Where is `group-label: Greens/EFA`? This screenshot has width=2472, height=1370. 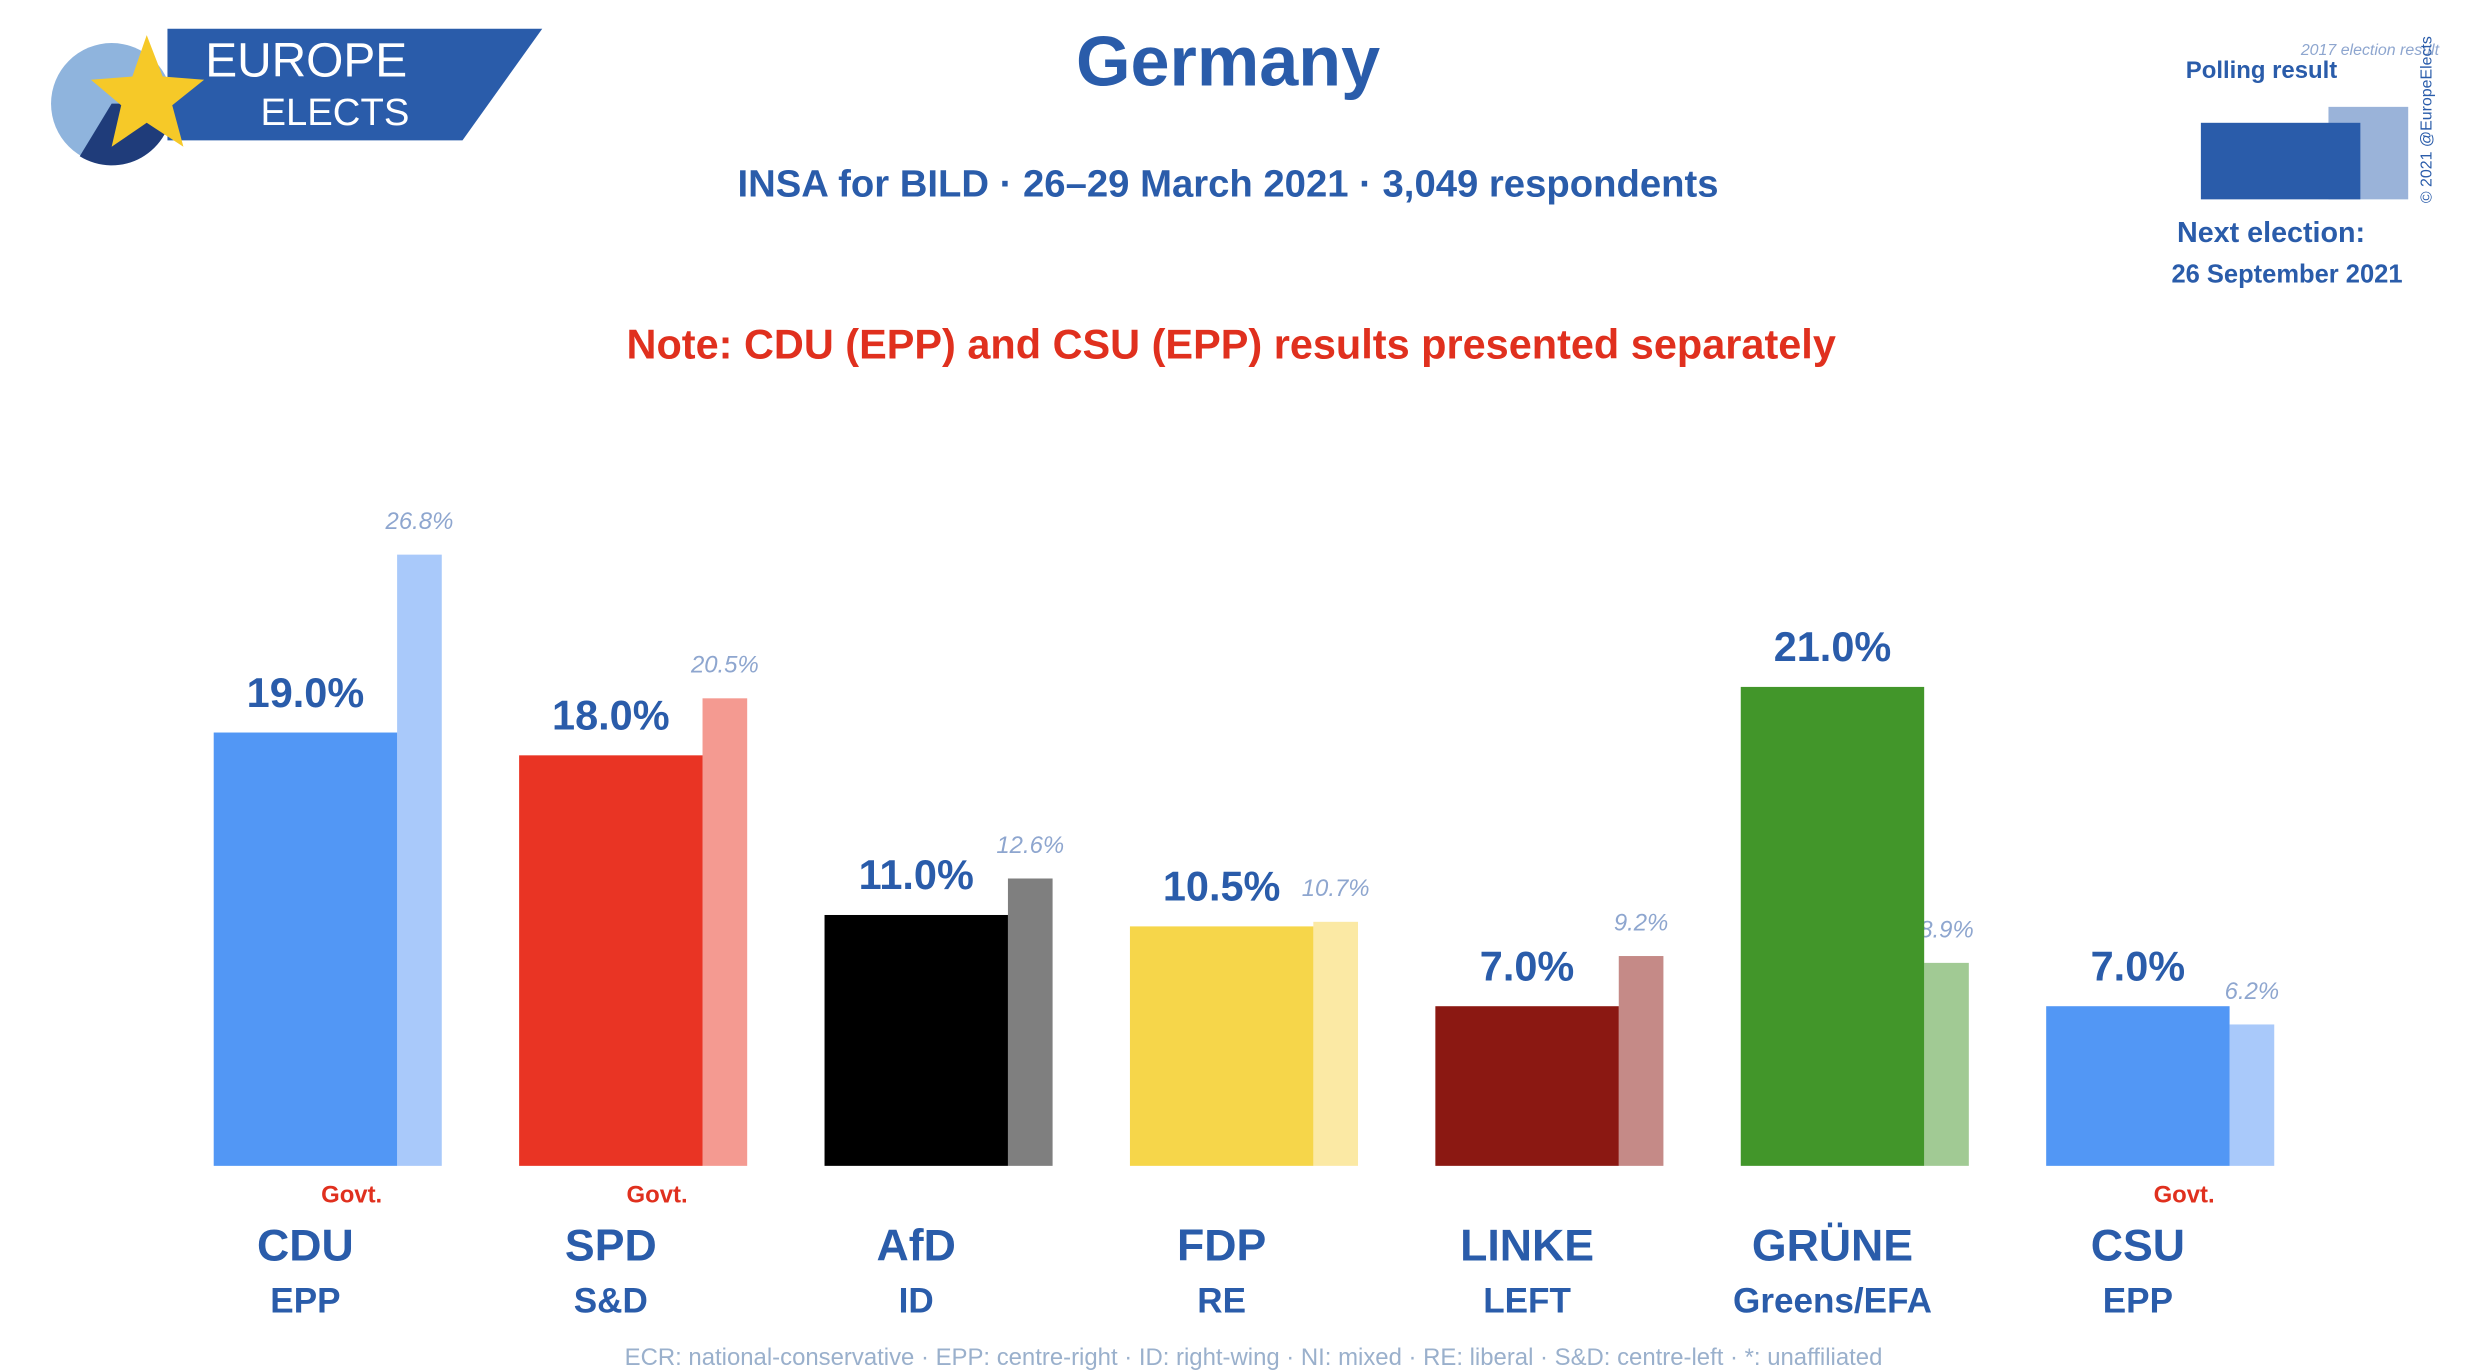
group-label: Greens/EFA is located at coordinates (1832, 1300).